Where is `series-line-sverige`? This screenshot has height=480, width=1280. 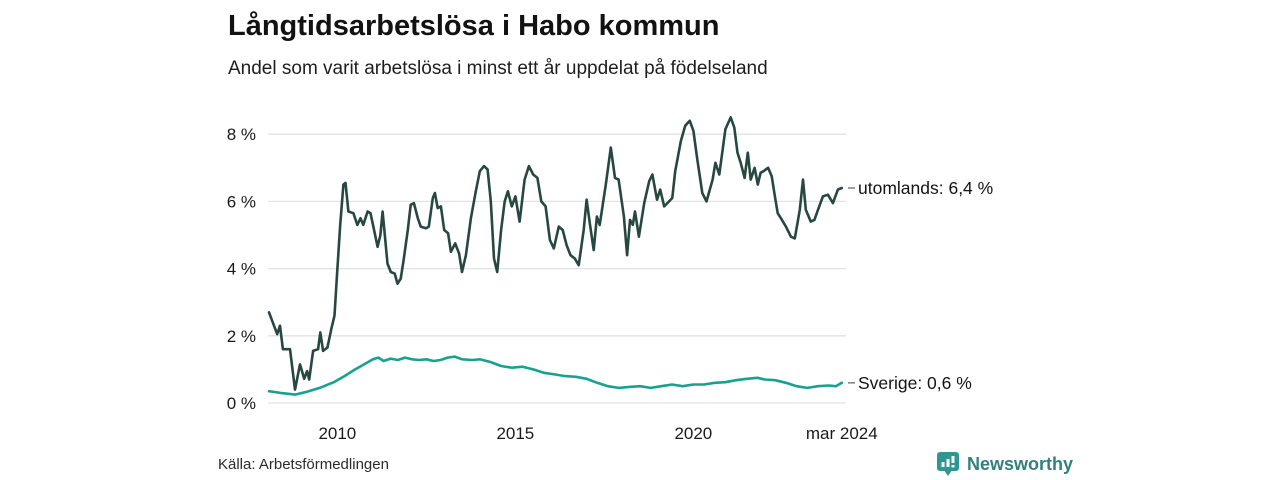 series-line-sverige is located at coordinates (555, 375).